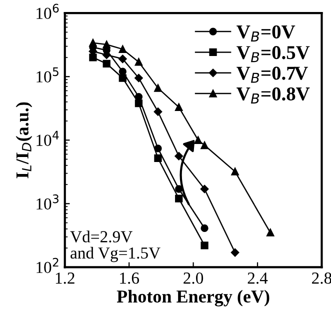 Image resolution: width=331 pixels, height=327 pixels. I want to click on legend-label: V$_{B}$=0.8V, so click(273, 95).